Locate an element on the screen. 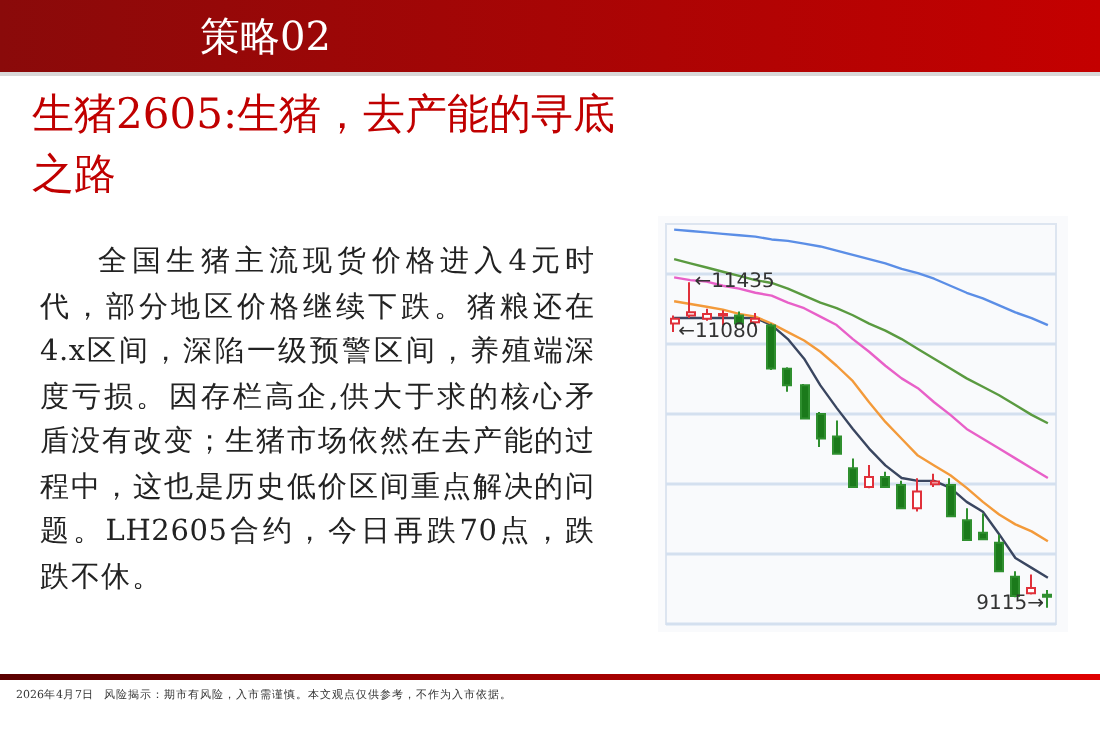  annotation: 9115→ is located at coordinates (1010, 604).